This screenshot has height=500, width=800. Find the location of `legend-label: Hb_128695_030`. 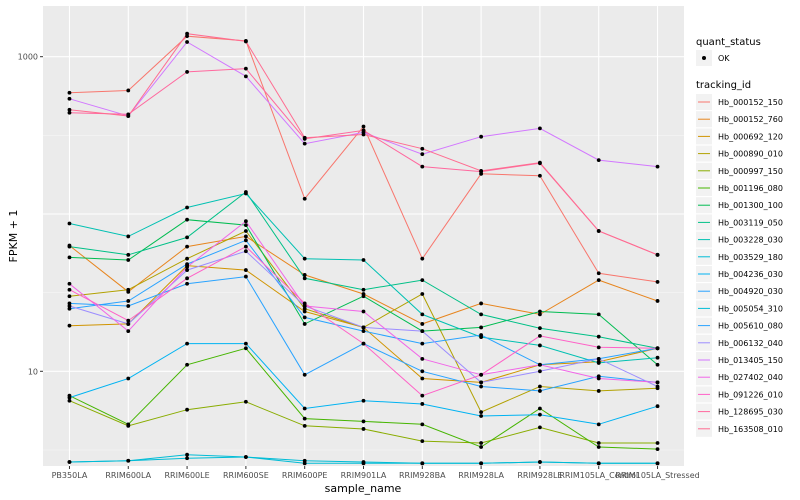

legend-label: Hb_128695_030 is located at coordinates (750, 412).